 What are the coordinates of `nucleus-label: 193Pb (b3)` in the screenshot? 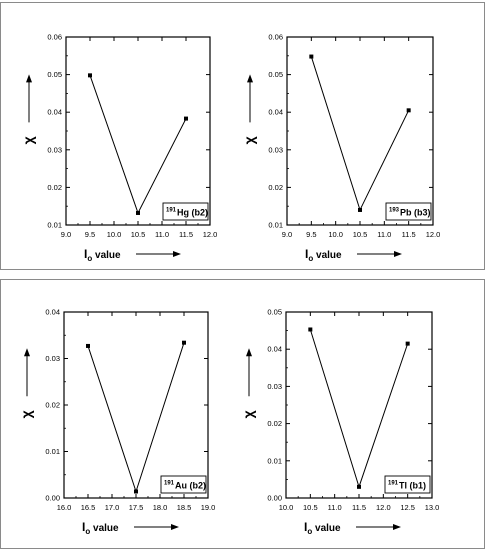 It's located at (410, 213).